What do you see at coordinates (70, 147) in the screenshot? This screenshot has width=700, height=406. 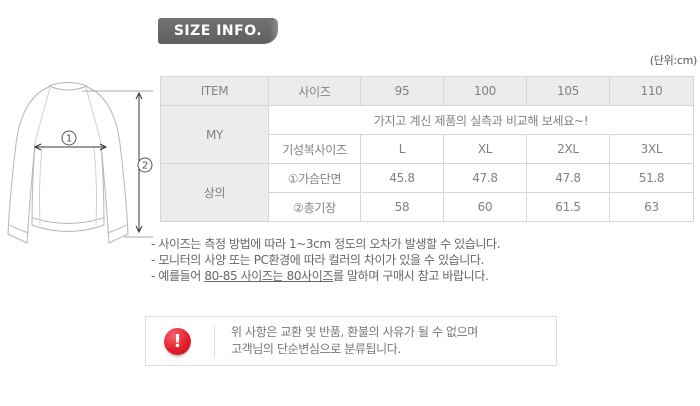 I see `chest-width-arrow` at bounding box center [70, 147].